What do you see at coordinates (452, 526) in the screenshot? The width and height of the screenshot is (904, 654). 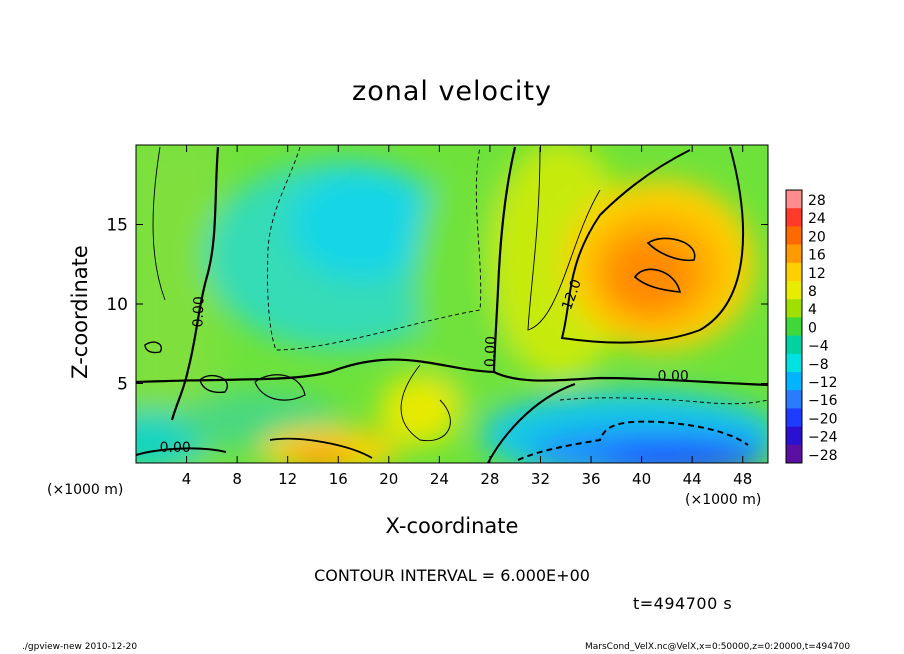 I see `x-axis-label: X-coordinate` at bounding box center [452, 526].